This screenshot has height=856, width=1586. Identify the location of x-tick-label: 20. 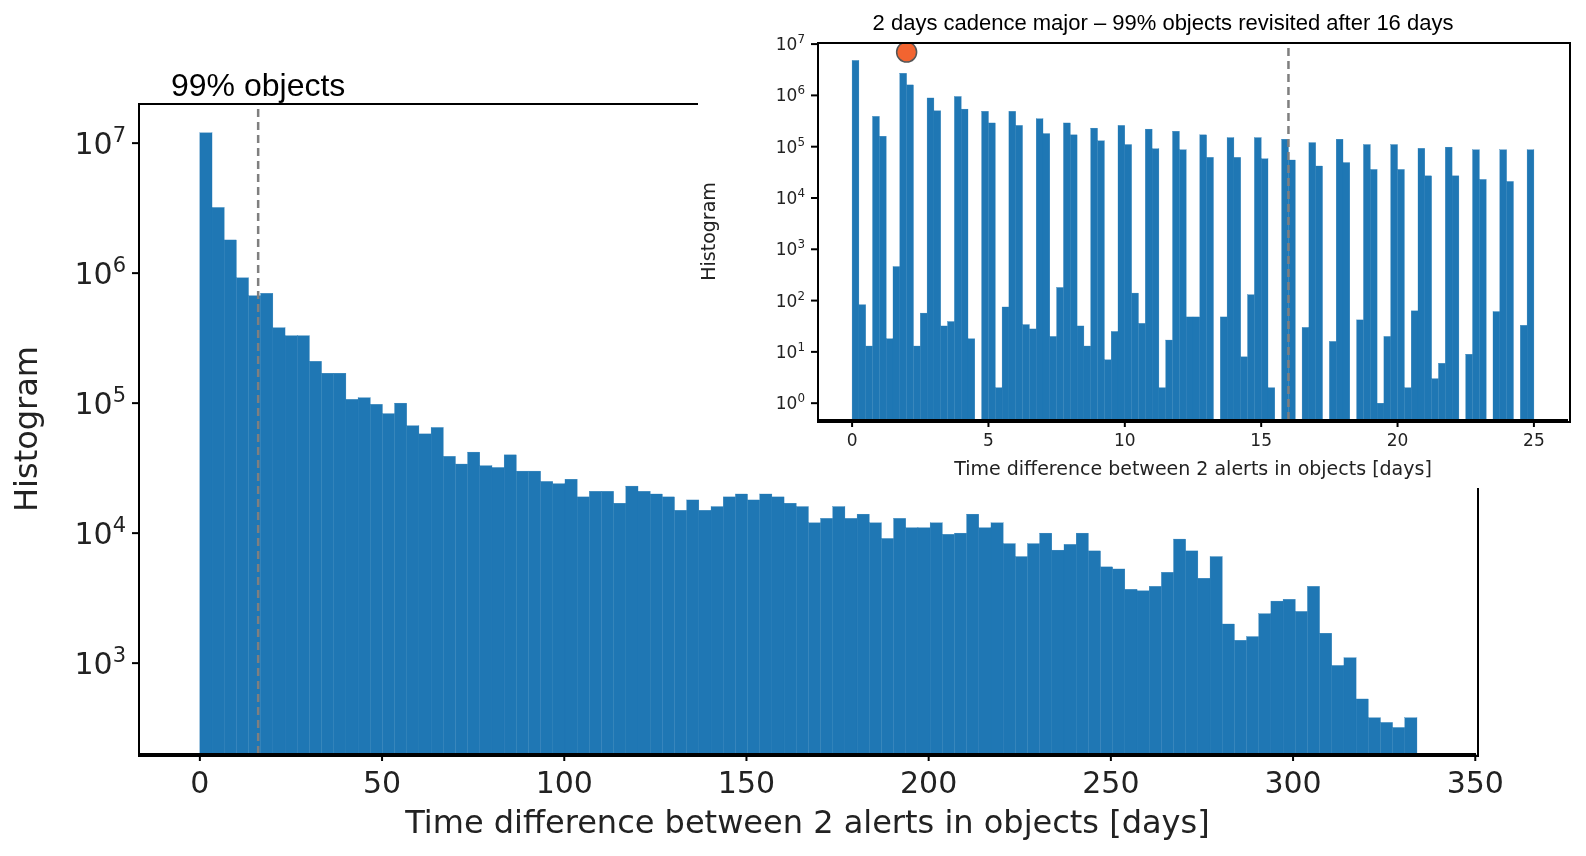
(1397, 440).